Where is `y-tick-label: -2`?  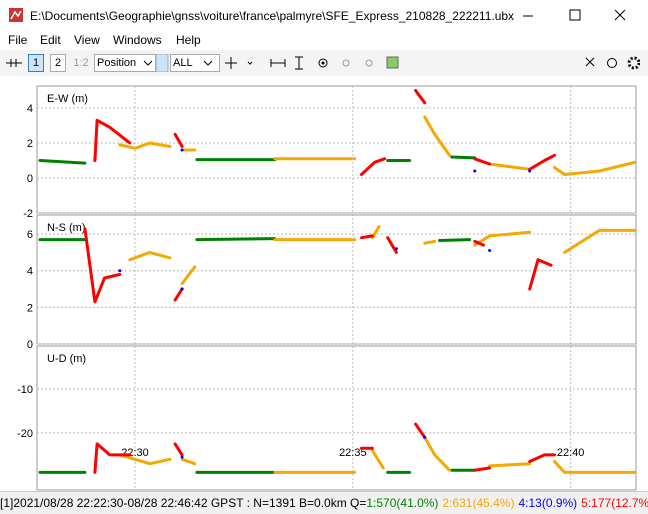 y-tick-label: -2 is located at coordinates (28, 214).